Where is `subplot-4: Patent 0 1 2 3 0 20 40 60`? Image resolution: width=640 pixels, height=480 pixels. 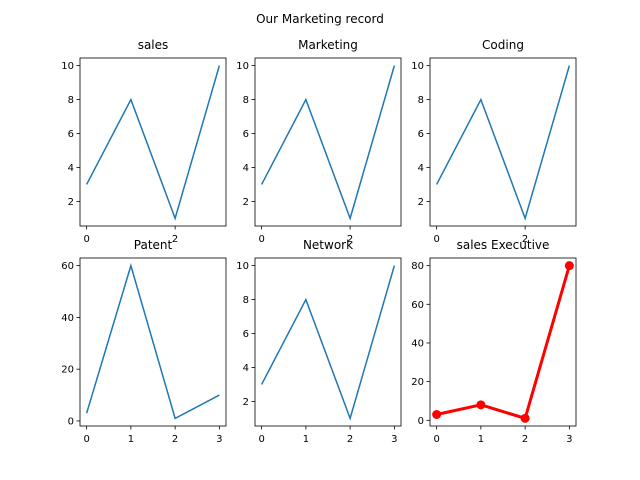
subplot-4: Patent 0 1 2 3 0 20 40 60 is located at coordinates (144, 341).